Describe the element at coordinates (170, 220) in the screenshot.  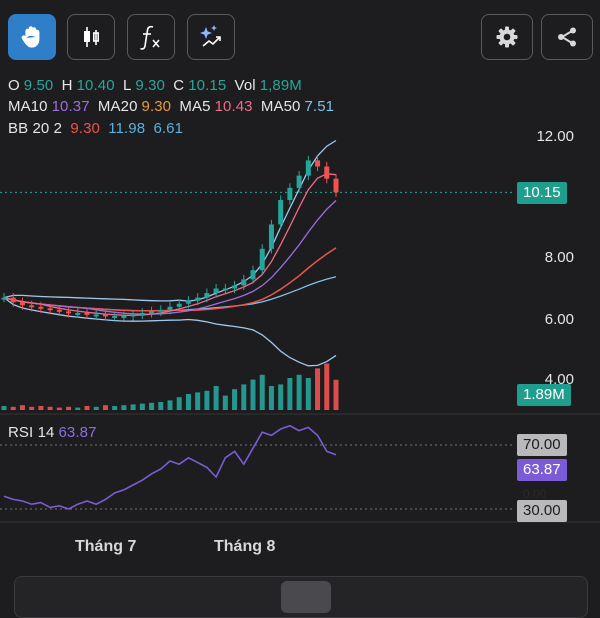
I see `bb-upper-line` at that location.